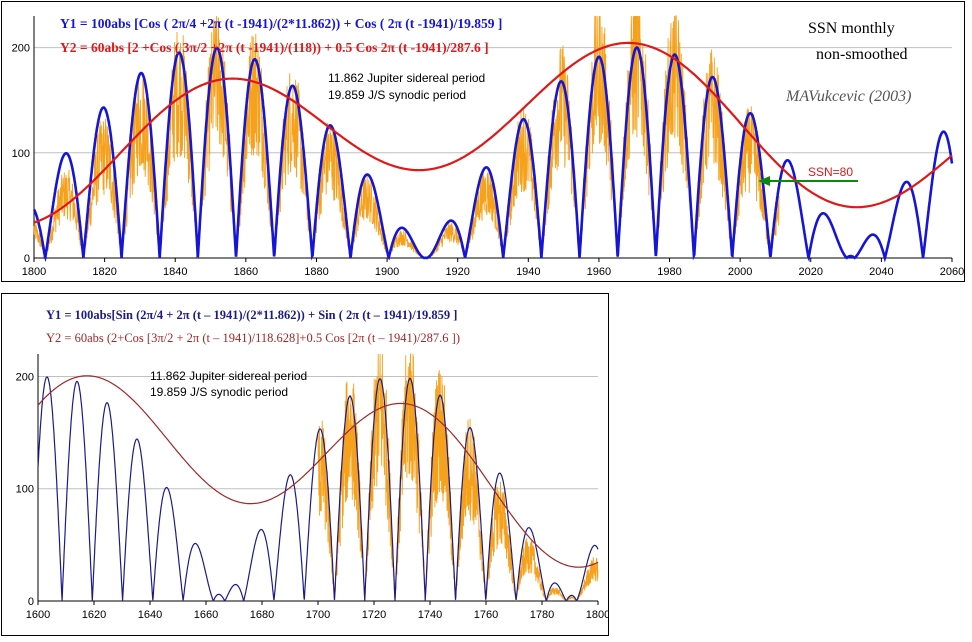  I want to click on label-non-smoothed: non-smoothed, so click(862, 54).